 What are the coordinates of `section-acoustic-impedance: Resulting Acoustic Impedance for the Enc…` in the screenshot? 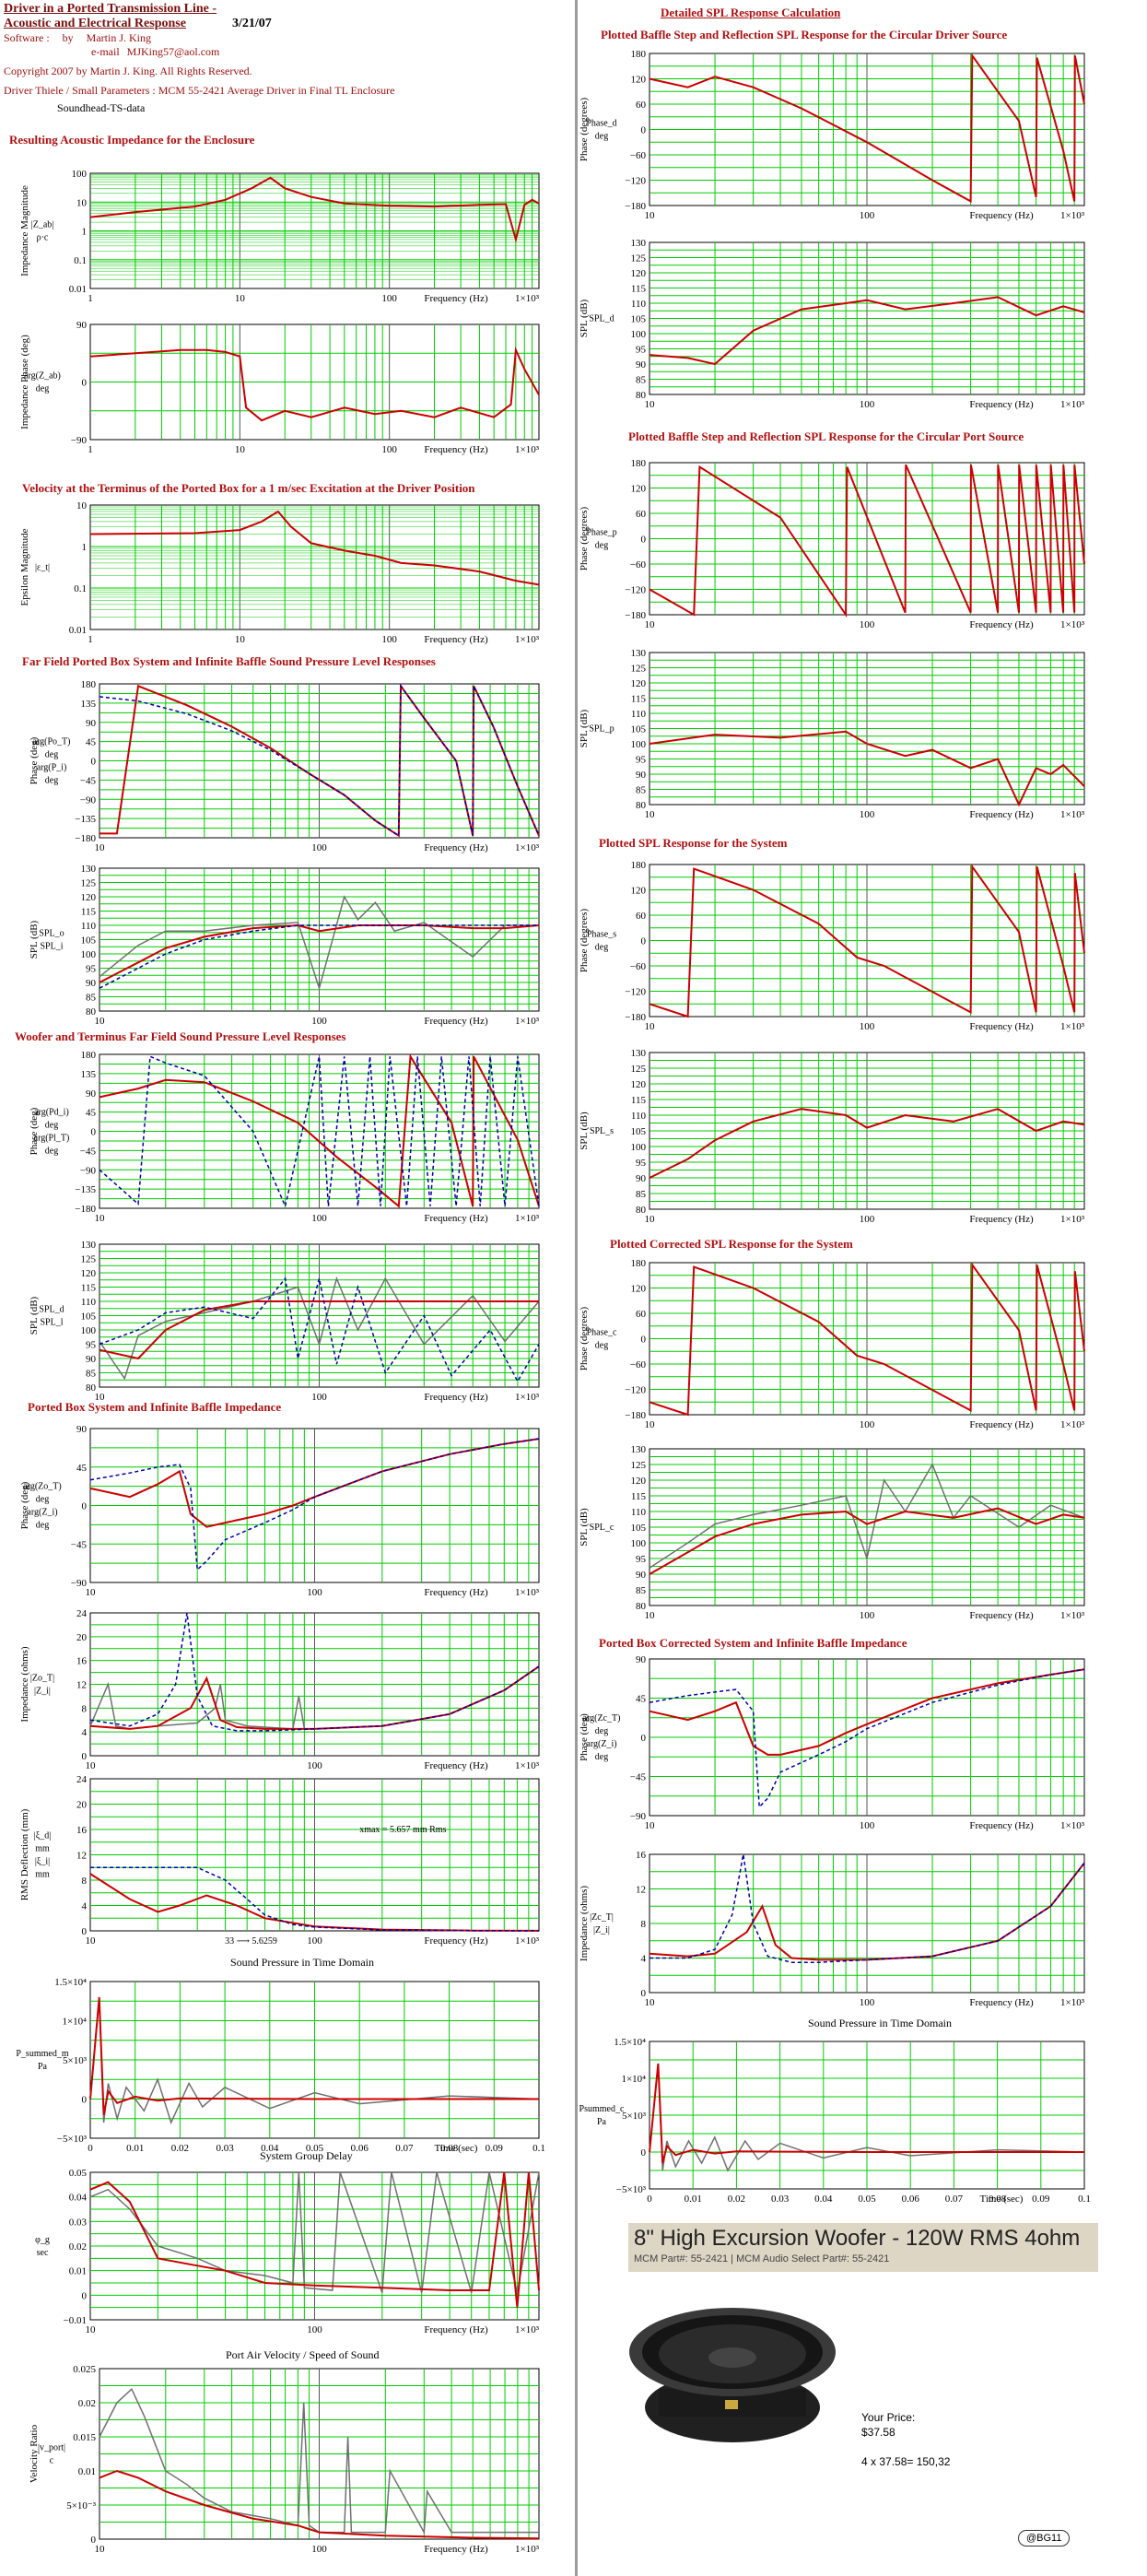 It's located at (132, 140).